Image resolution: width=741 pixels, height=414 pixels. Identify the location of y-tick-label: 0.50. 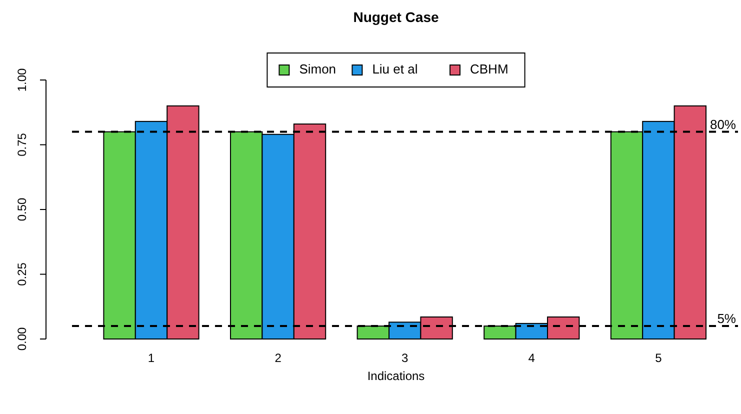
(22, 210).